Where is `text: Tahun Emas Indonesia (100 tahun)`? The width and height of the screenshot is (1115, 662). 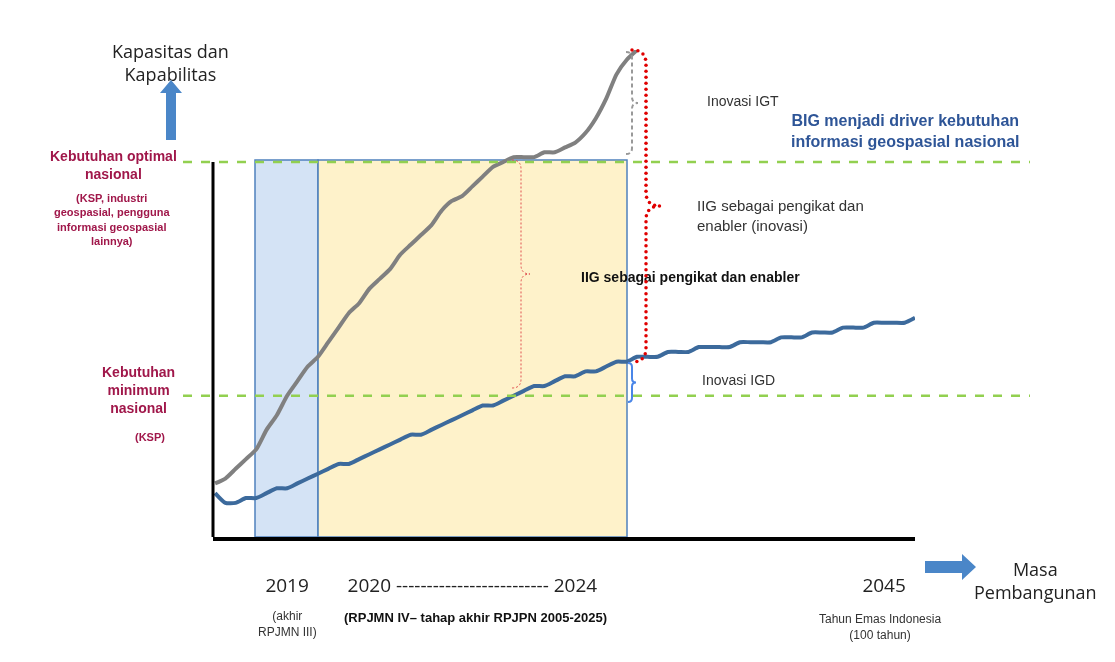 text: Tahun Emas Indonesia (100 tahun) is located at coordinates (880, 627).